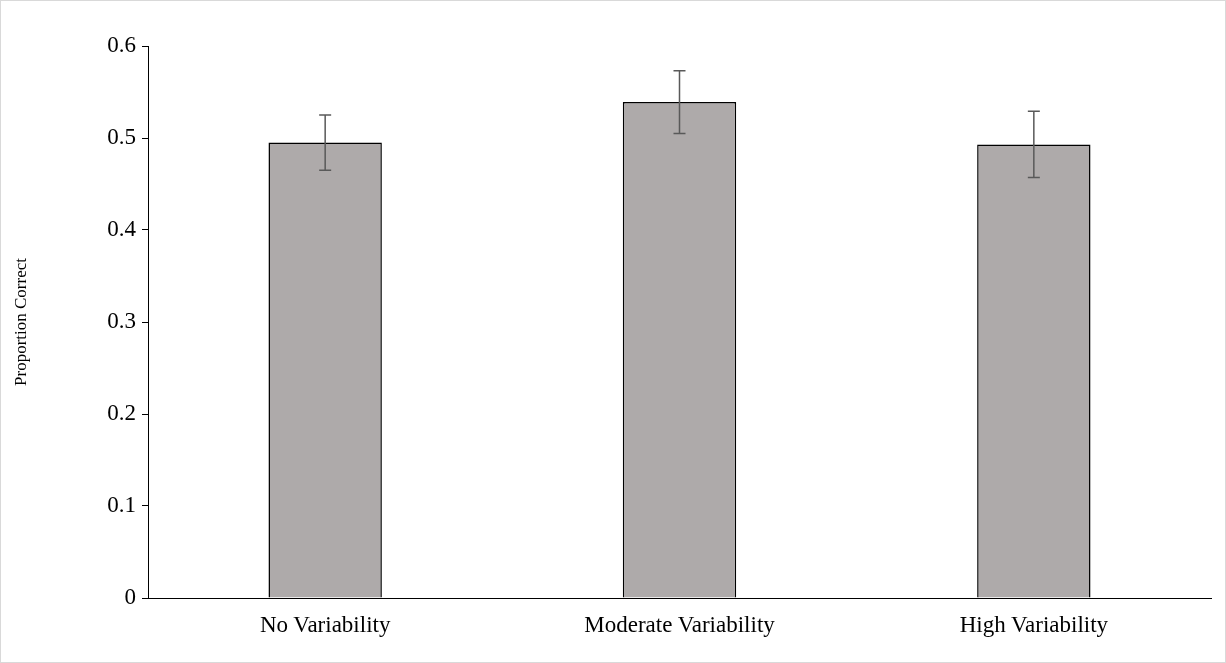 The image size is (1226, 663). I want to click on y-tick-label: 0.2, so click(121, 413).